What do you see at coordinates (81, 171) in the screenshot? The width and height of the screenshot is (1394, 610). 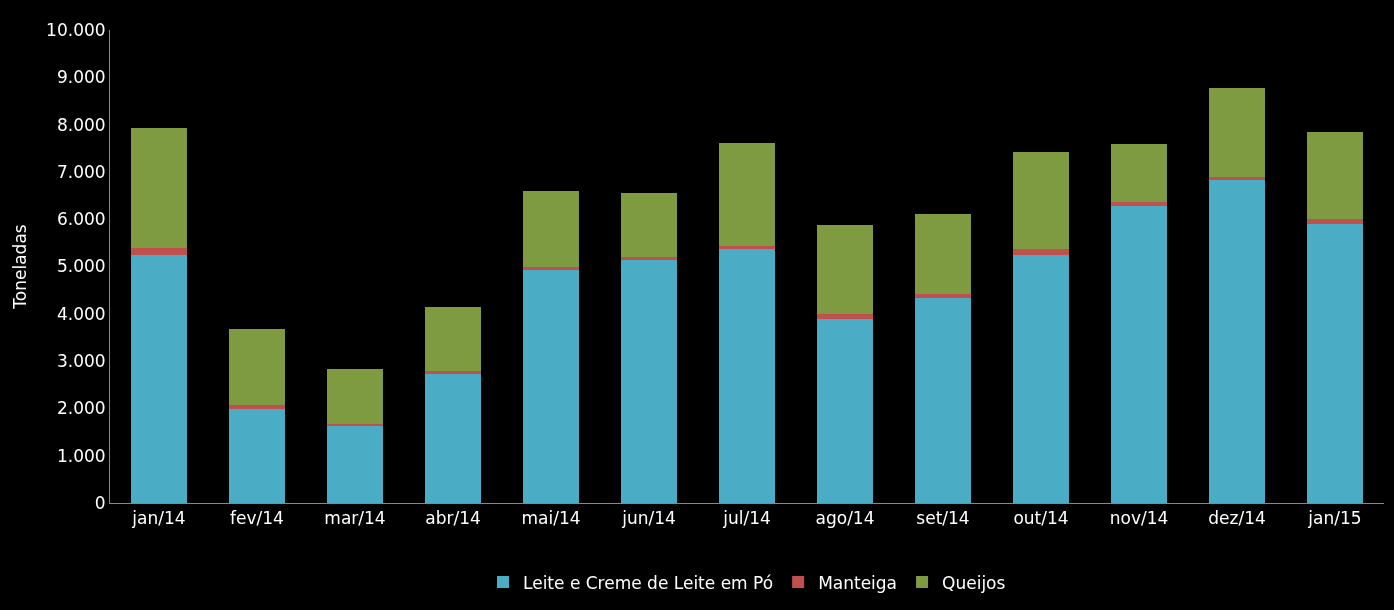 I see `y-tick-label: 7.000` at bounding box center [81, 171].